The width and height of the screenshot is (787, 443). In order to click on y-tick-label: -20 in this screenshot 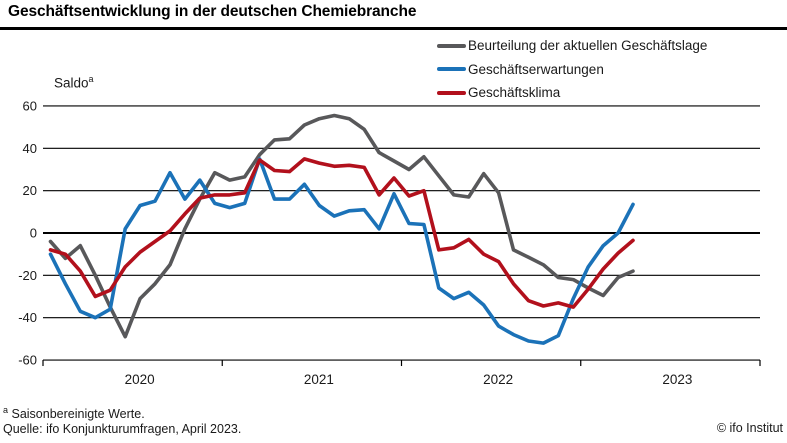, I will do `click(27, 275)`.